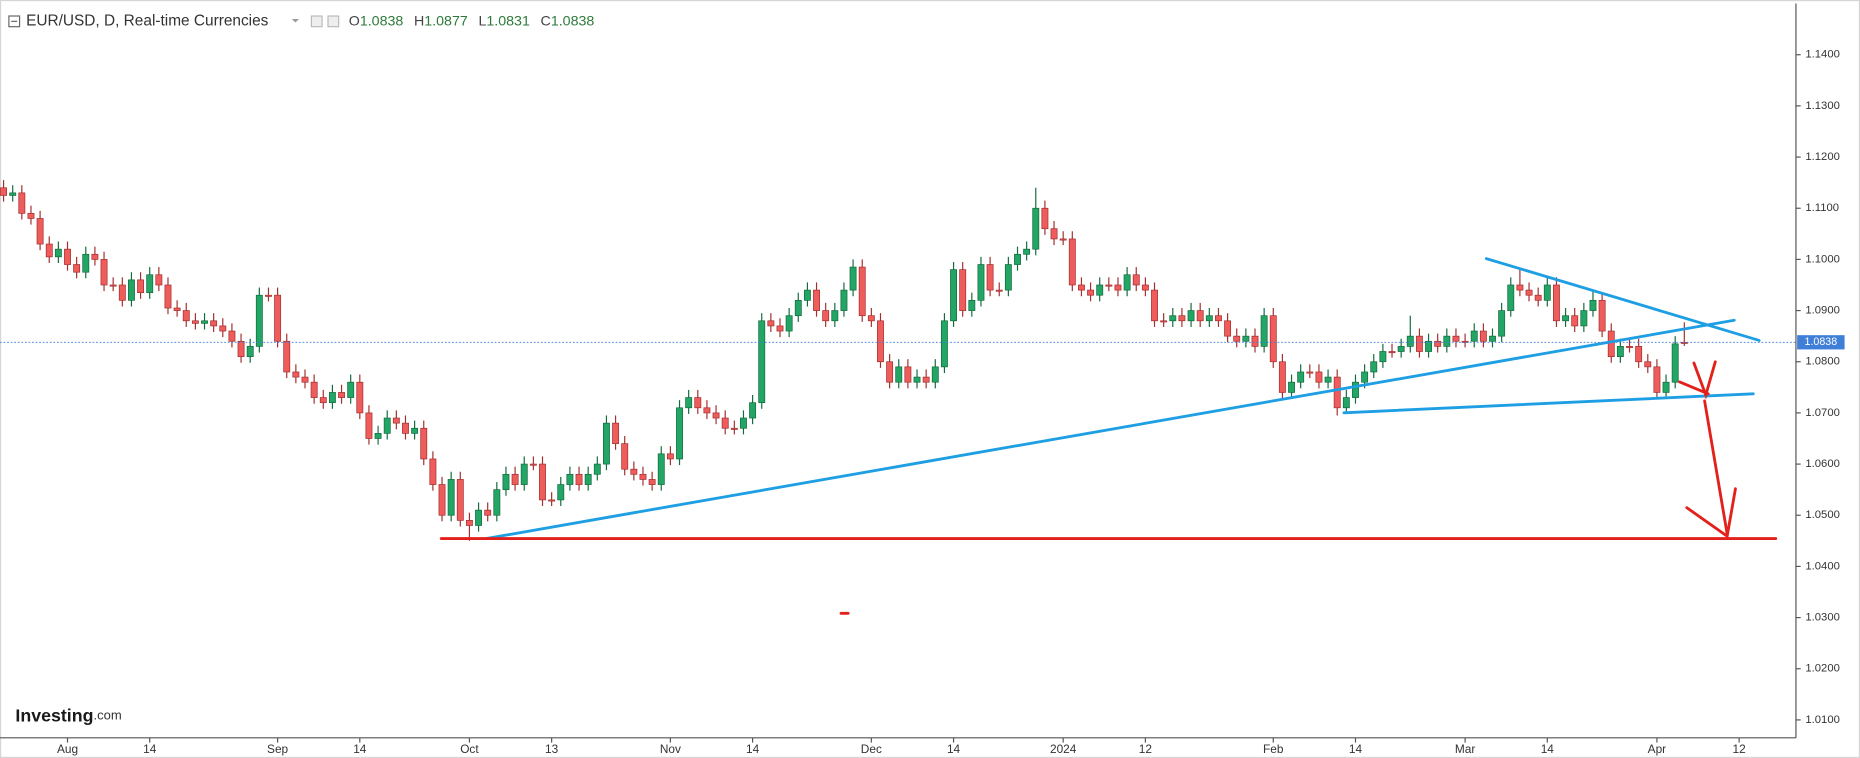 The width and height of the screenshot is (1860, 758). Describe the element at coordinates (1822, 106) in the screenshot. I see `y-tick-label: 1.1300` at that location.